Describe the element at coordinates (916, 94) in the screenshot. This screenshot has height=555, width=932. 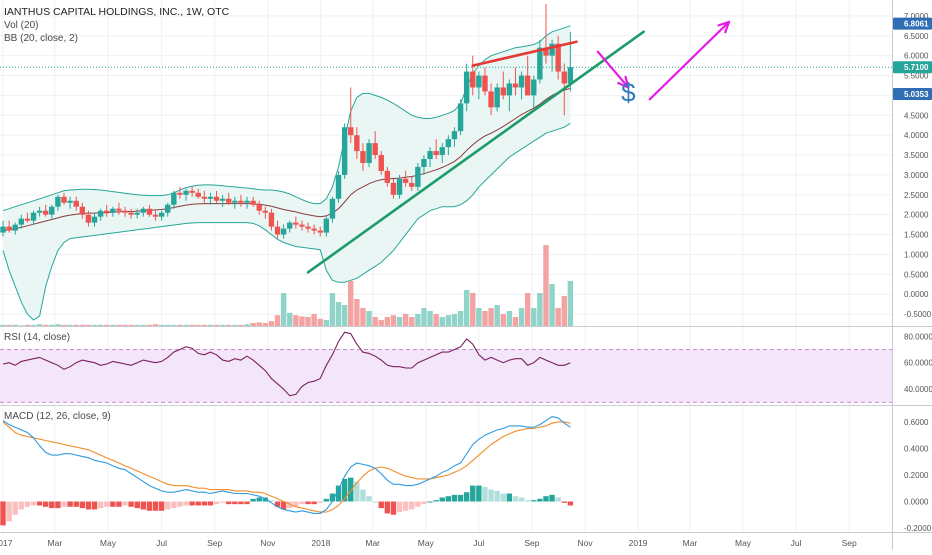
I see `price-badge-label: 5.0353` at that location.